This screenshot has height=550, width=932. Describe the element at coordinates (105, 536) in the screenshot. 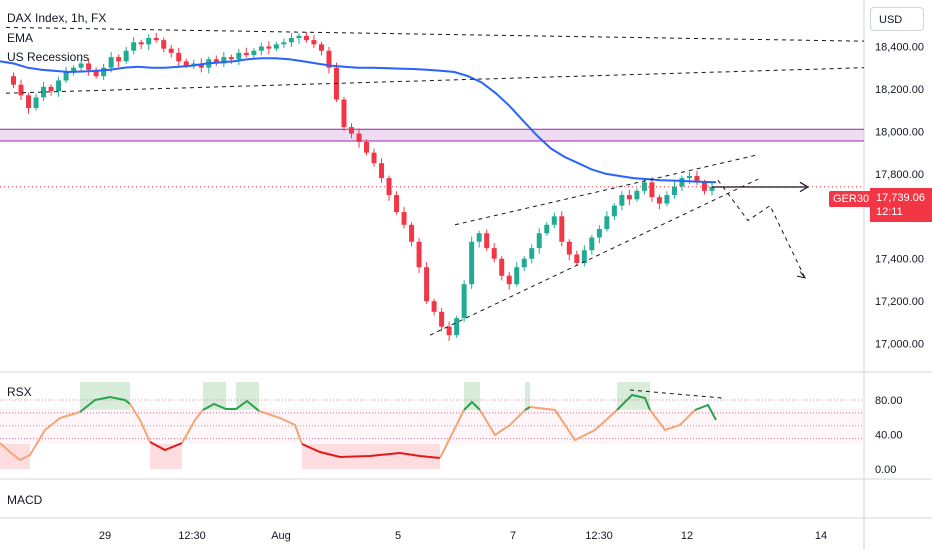

I see `time-tick-label: 29` at that location.